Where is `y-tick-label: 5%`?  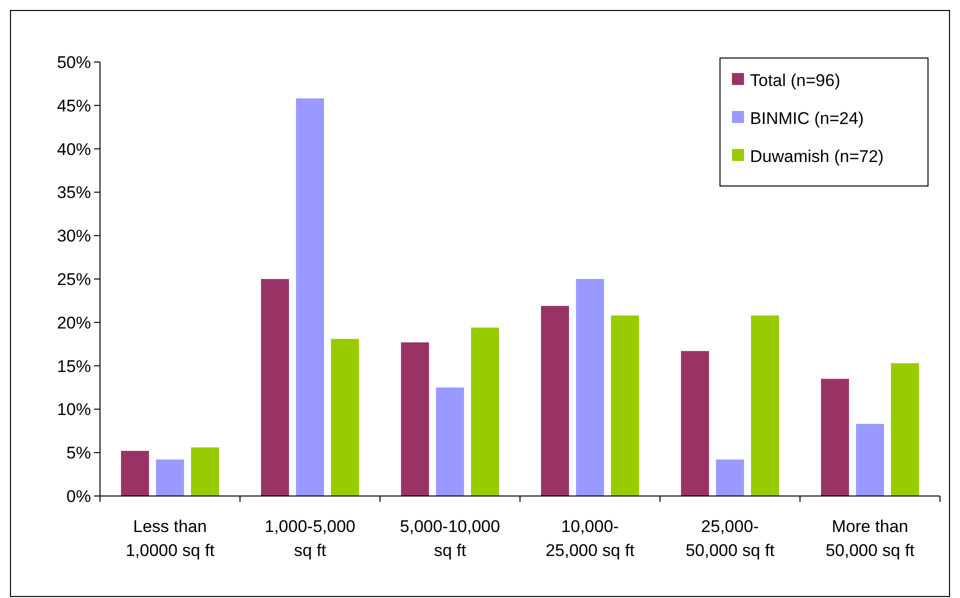 y-tick-label: 5% is located at coordinates (78, 453).